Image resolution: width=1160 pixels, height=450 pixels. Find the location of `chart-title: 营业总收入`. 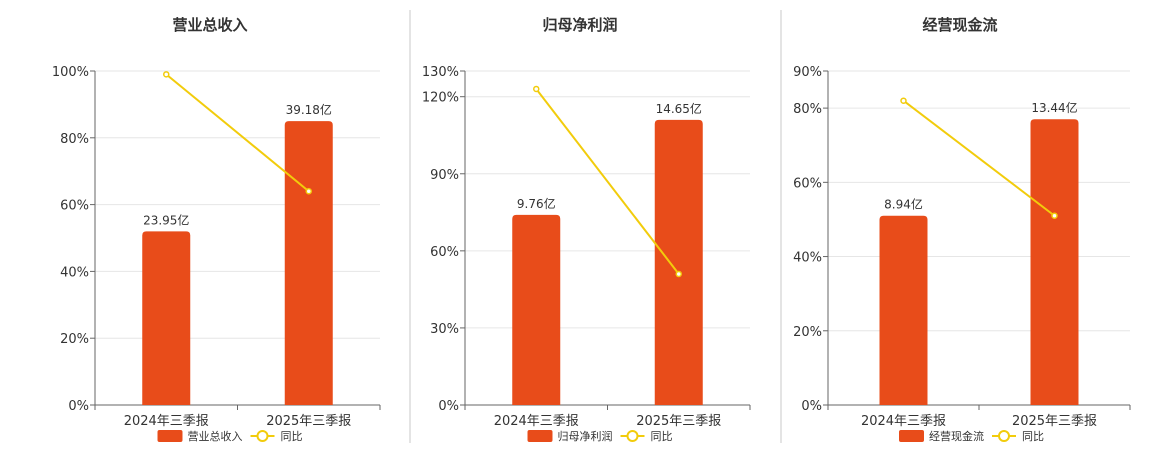

chart-title: 营业总收入 is located at coordinates (209, 25).